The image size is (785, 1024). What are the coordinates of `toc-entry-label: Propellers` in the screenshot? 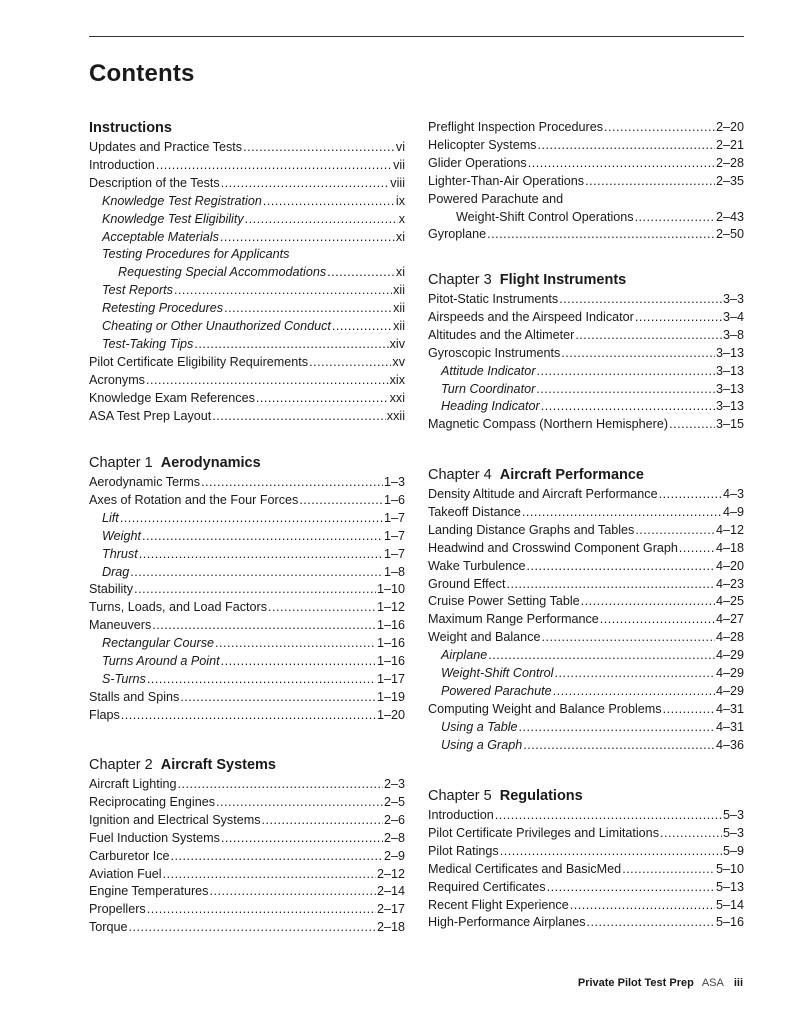 It's located at (117, 909).